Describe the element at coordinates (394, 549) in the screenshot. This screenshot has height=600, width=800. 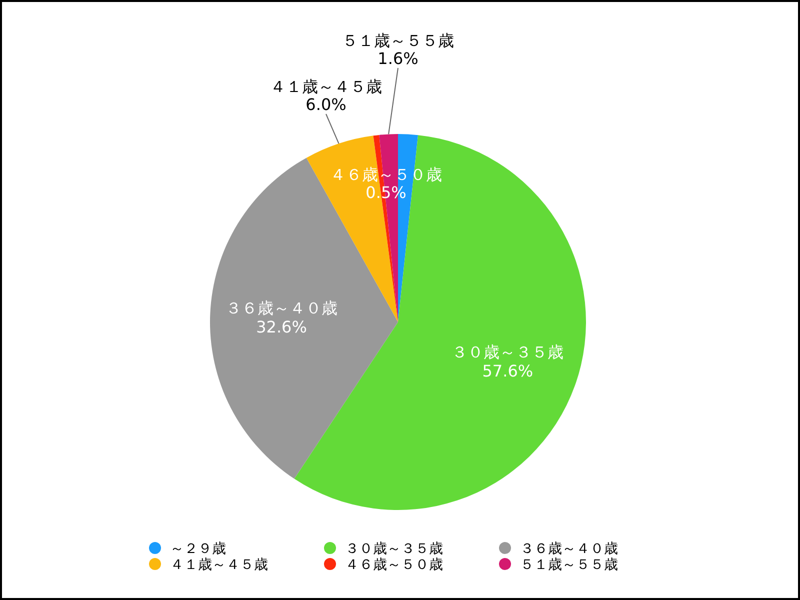
I see `legend-label: ３０歳～３５歳` at that location.